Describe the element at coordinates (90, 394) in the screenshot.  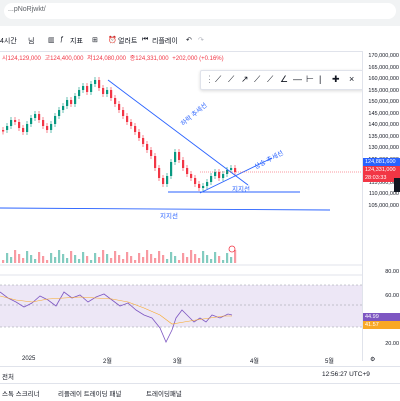
I see `tab-replay-trading: 리플레이 트레이딩 패널` at that location.